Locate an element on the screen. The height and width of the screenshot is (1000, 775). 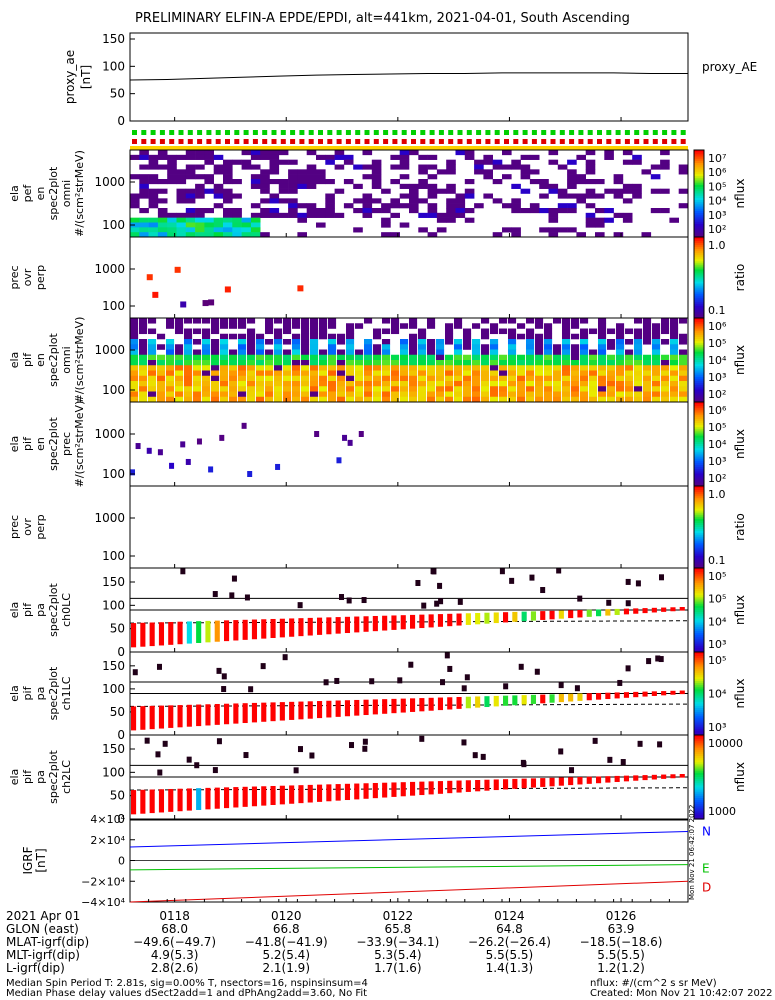
pif-en-colorbar-cell is located at coordinates (699, 340).